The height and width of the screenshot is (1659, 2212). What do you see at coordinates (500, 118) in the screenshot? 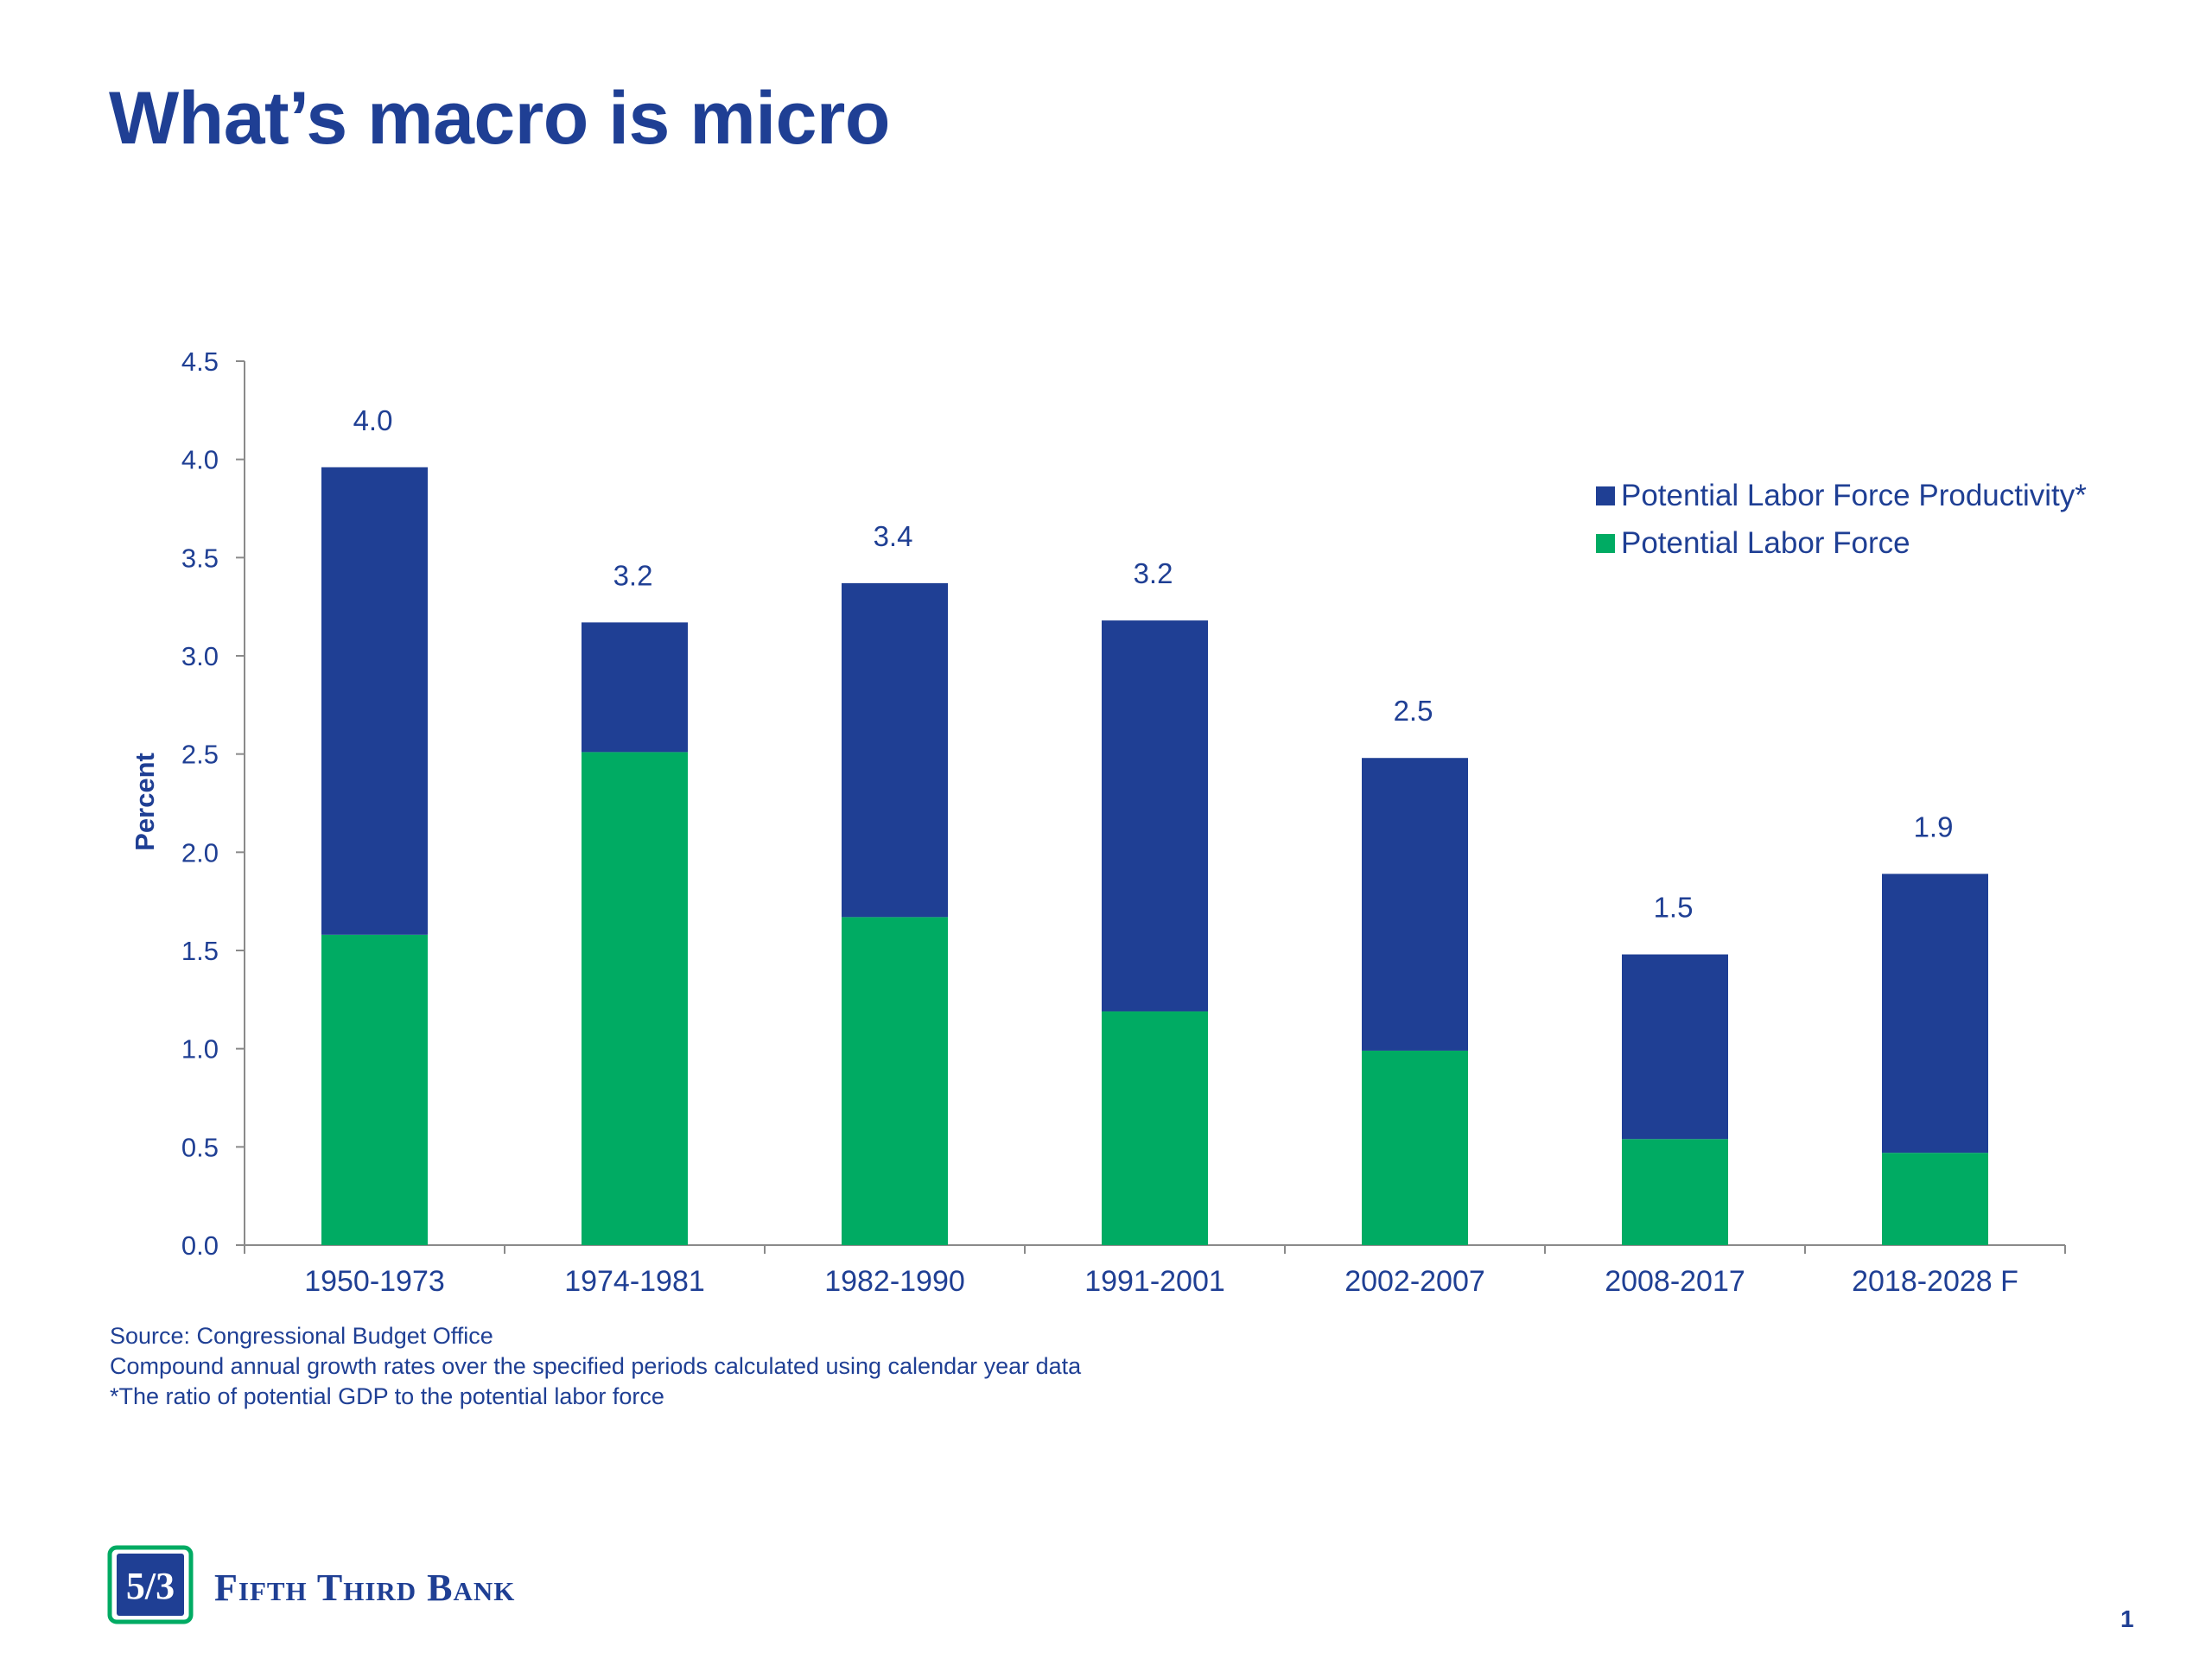
I see `page-title: What’s macro is micro` at bounding box center [500, 118].